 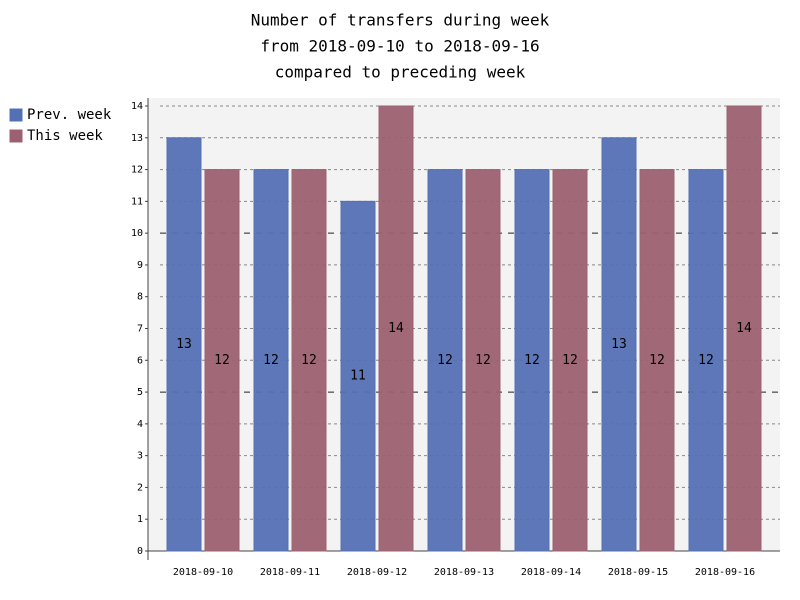 What do you see at coordinates (399, 46) in the screenshot?
I see `chart-title: from 2018-09-10 to 2018-09-16` at bounding box center [399, 46].